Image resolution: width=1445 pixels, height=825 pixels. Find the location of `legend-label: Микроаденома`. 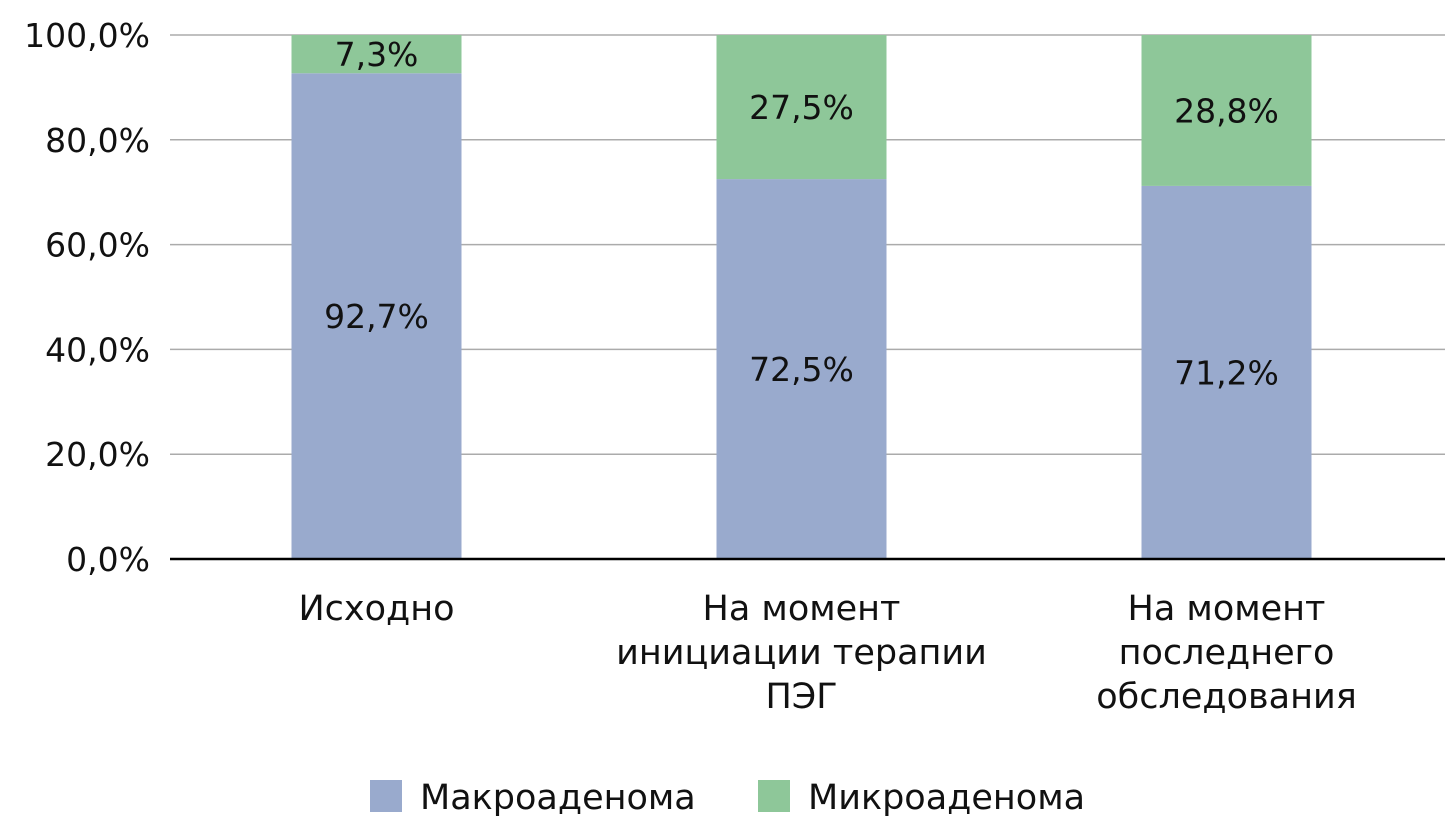

legend-label: Микроаденома is located at coordinates (946, 798).